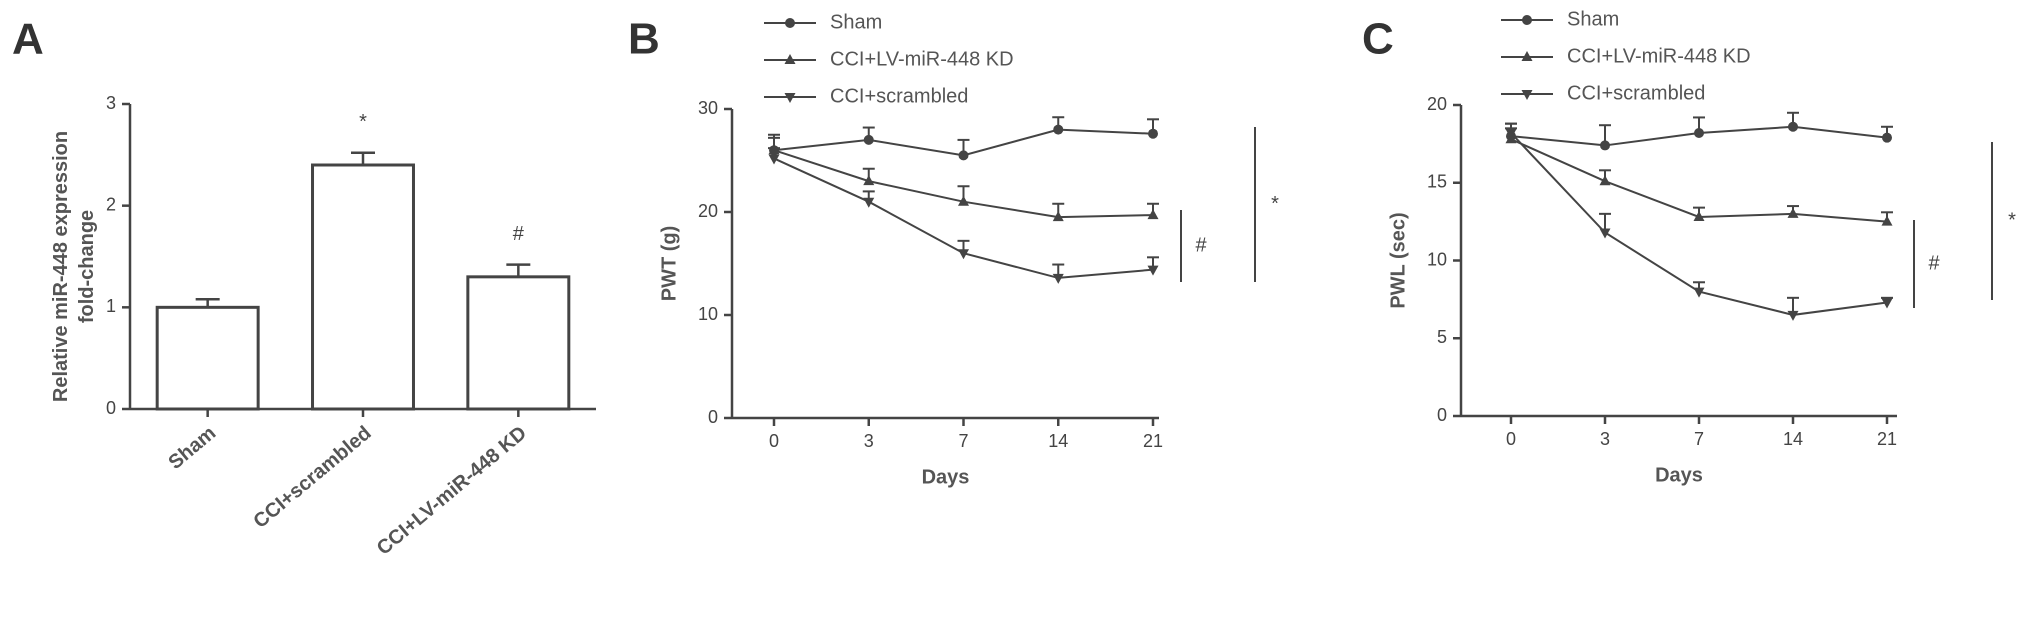  I want to click on x-tick-label: CCI+LV-miR-448 KD, so click(452, 491).